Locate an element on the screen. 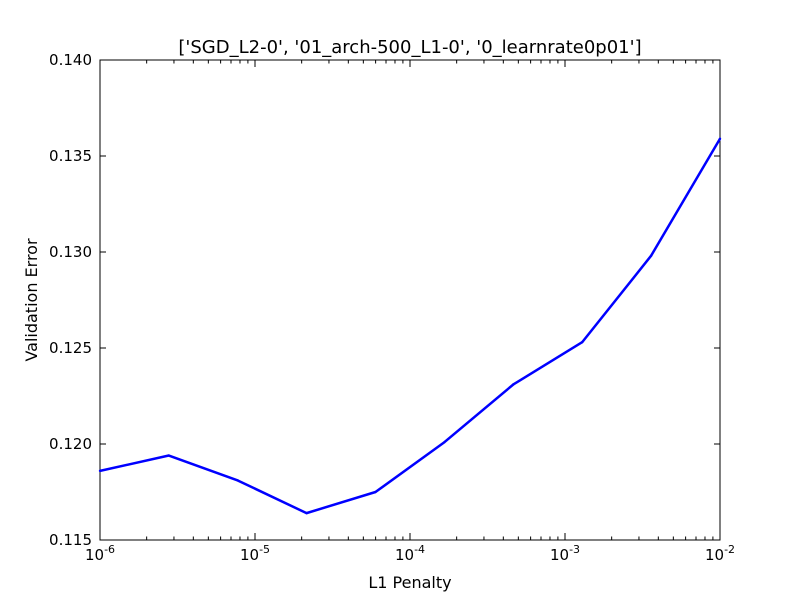 The height and width of the screenshot is (600, 800). x-tick-label: 10⁻⁵ is located at coordinates (255, 553).